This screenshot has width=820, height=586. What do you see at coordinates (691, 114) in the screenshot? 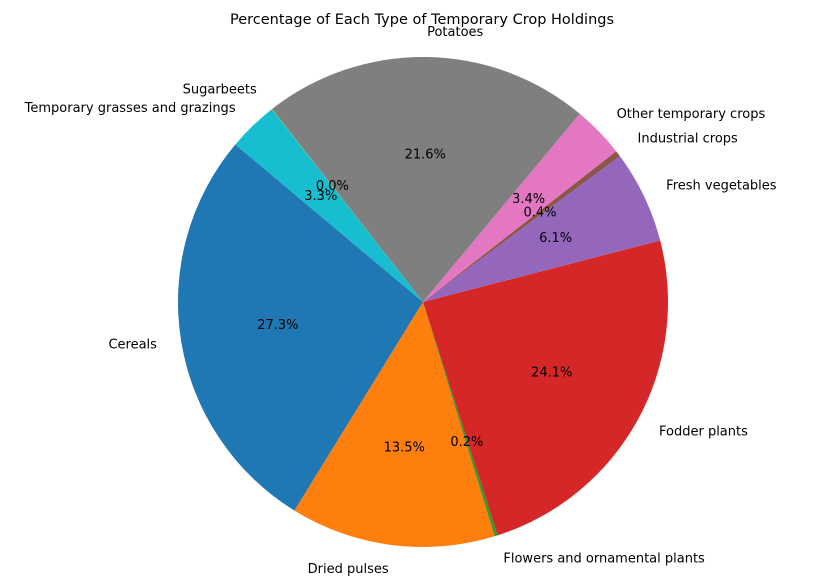
I see `slice-label-other-temporary-crops: Other temporary crops` at bounding box center [691, 114].